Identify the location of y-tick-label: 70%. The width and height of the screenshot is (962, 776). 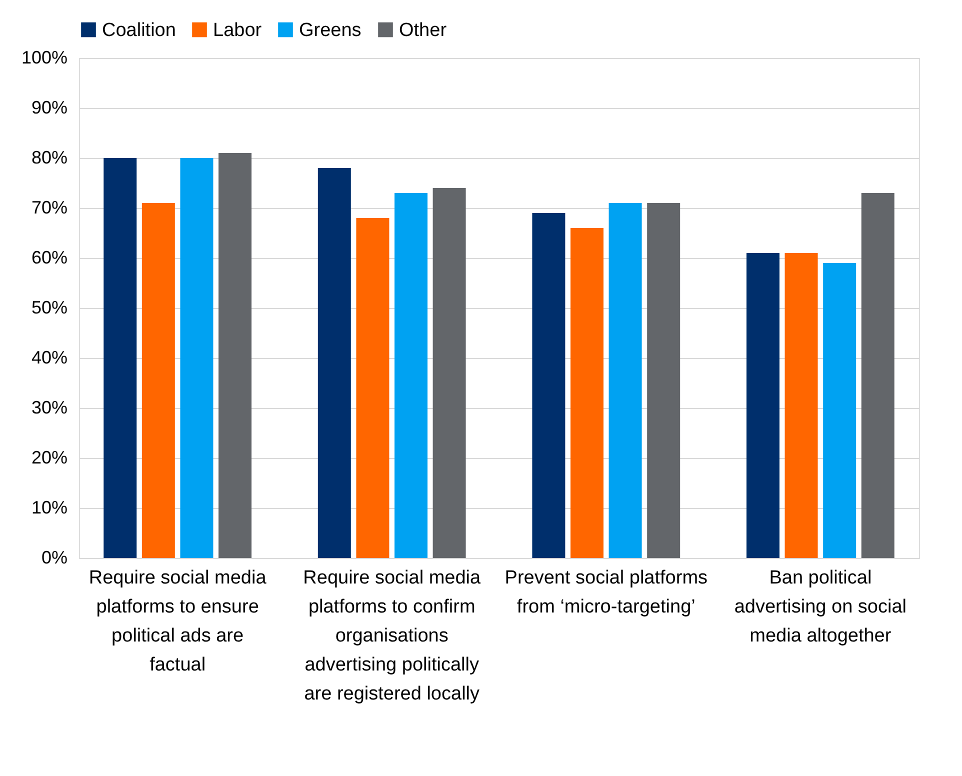
(49, 208).